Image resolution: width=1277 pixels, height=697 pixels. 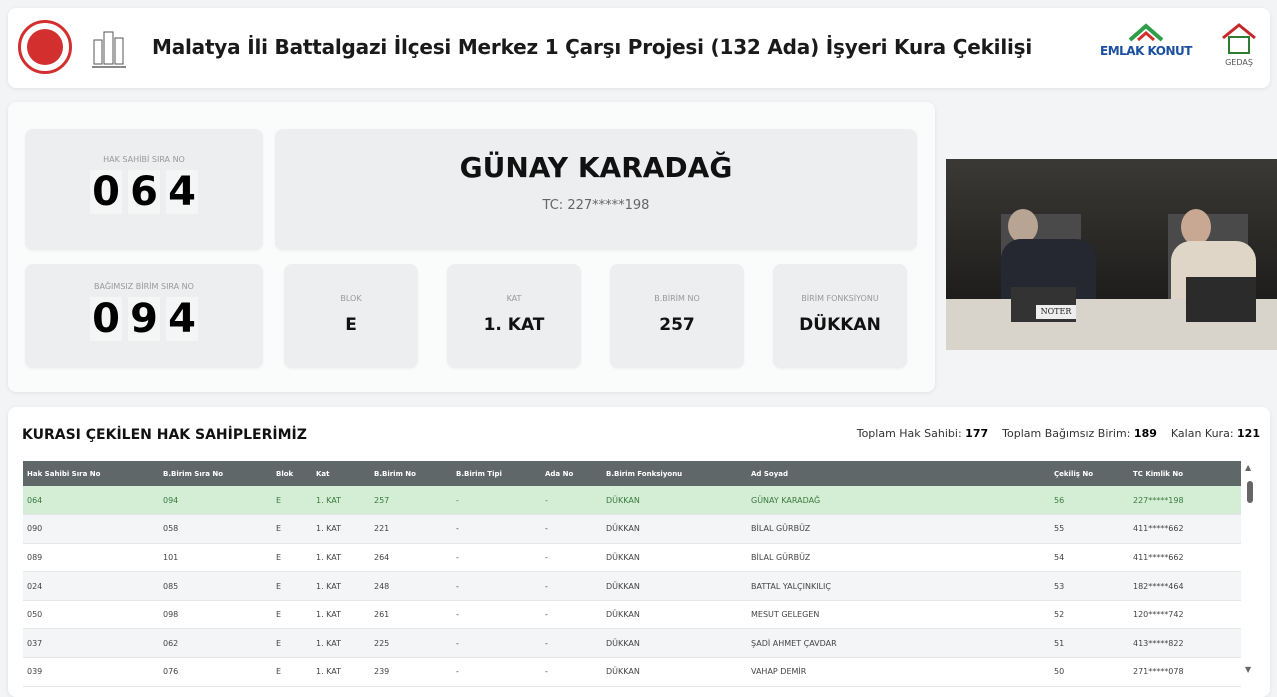 I want to click on table-cell: BATTAL YALÇINKILIÇ, so click(x=898, y=586).